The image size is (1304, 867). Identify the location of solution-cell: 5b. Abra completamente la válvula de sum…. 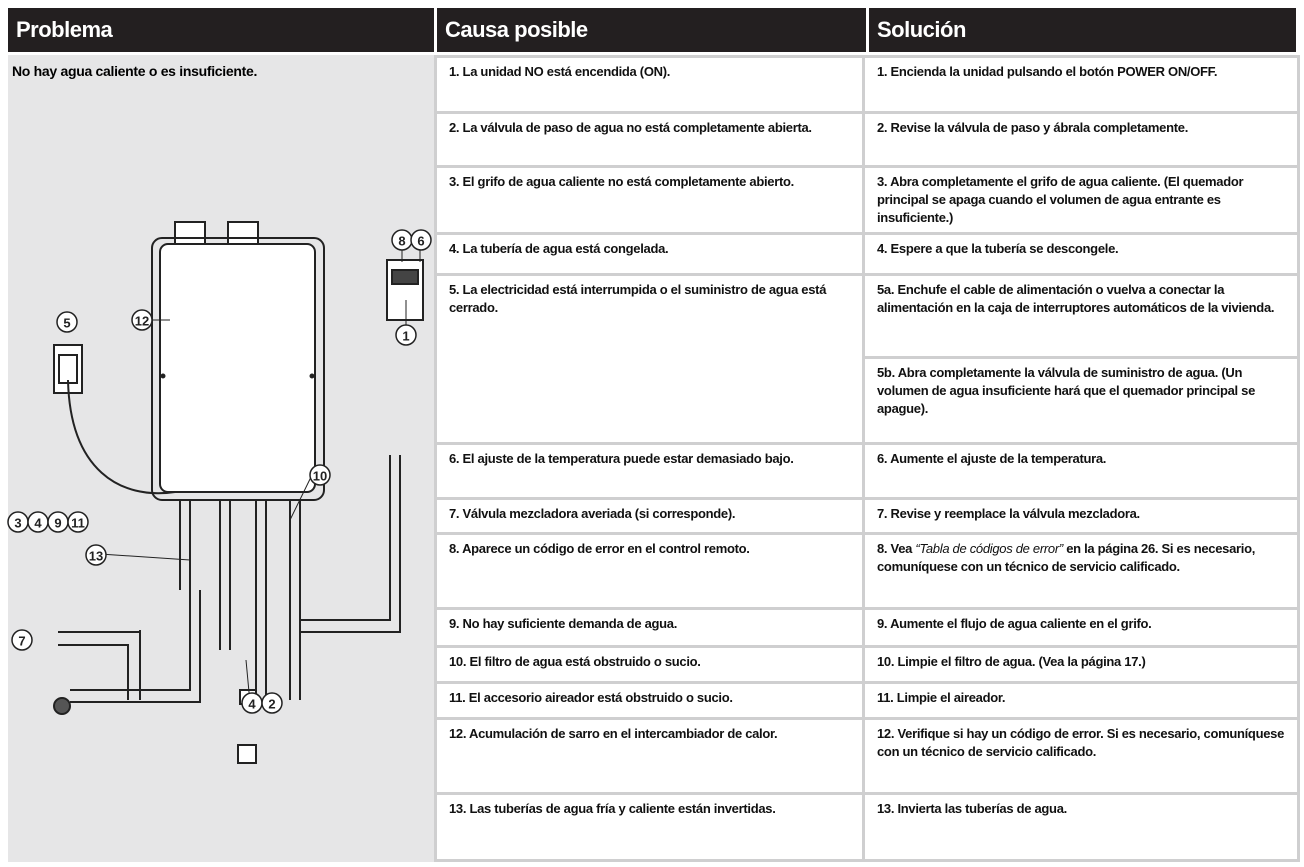
(1081, 400).